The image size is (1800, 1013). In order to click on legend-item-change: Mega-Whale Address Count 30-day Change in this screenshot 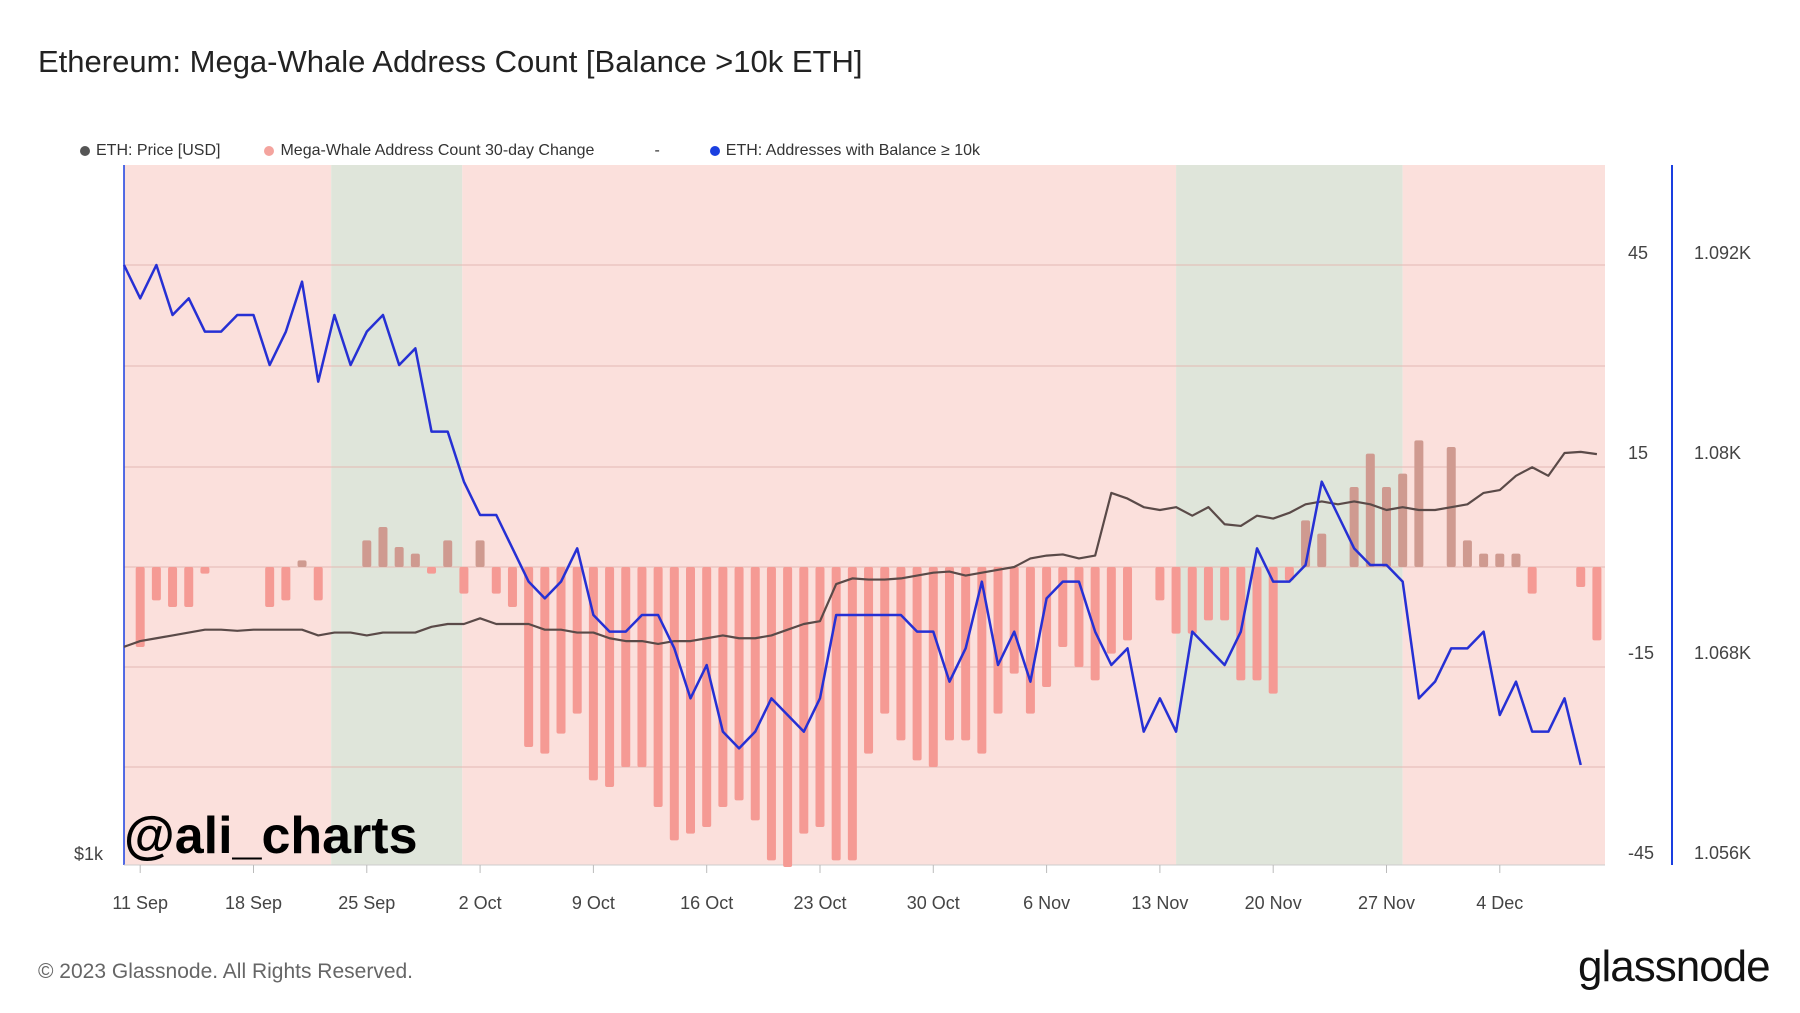, I will do `click(429, 151)`.